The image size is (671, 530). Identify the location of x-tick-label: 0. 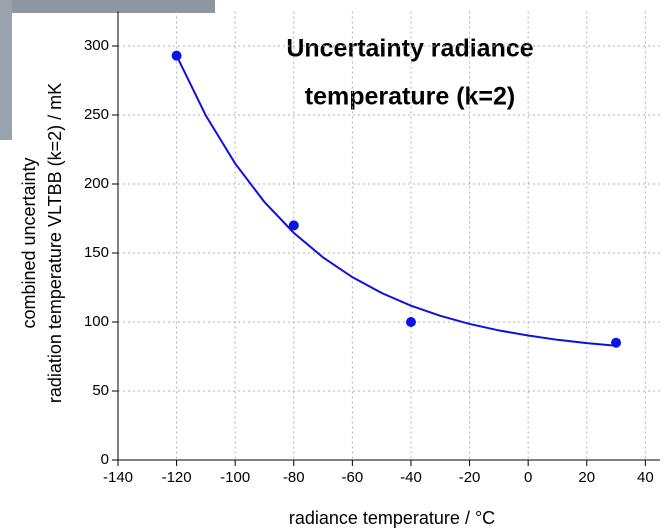
(528, 477).